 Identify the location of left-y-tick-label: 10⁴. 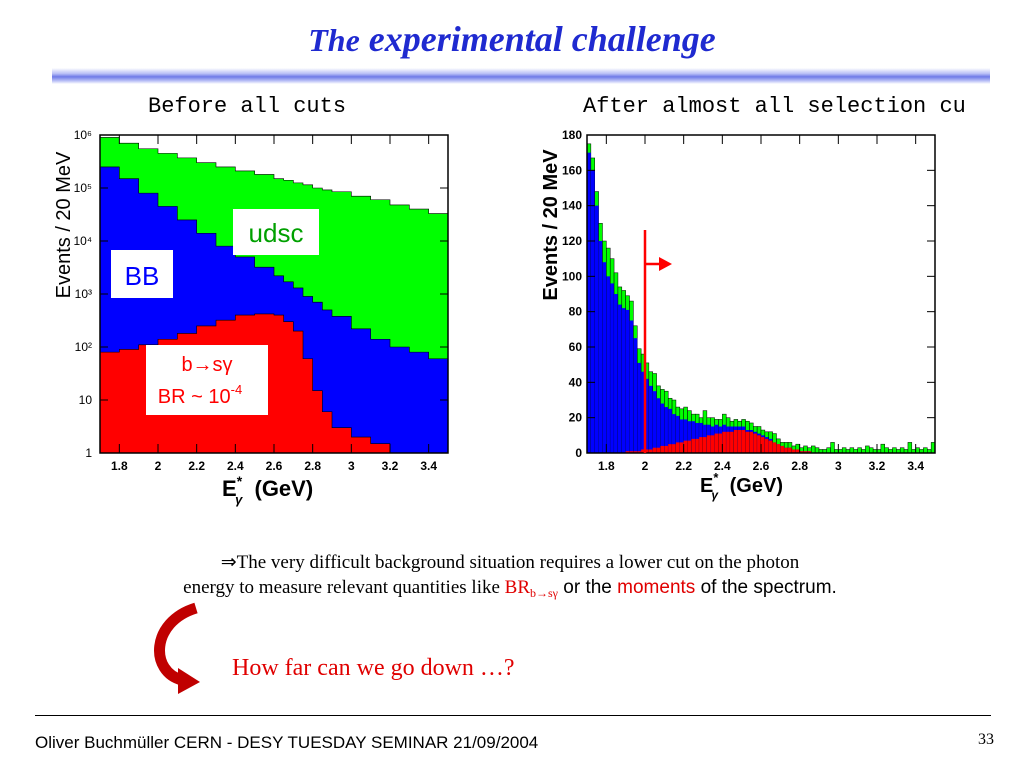
(82, 241).